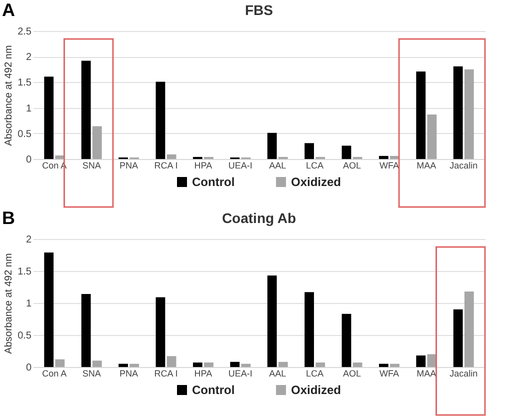 Image resolution: width=506 pixels, height=420 pixels. What do you see at coordinates (8, 10) in the screenshot?
I see `text: A` at bounding box center [8, 10].